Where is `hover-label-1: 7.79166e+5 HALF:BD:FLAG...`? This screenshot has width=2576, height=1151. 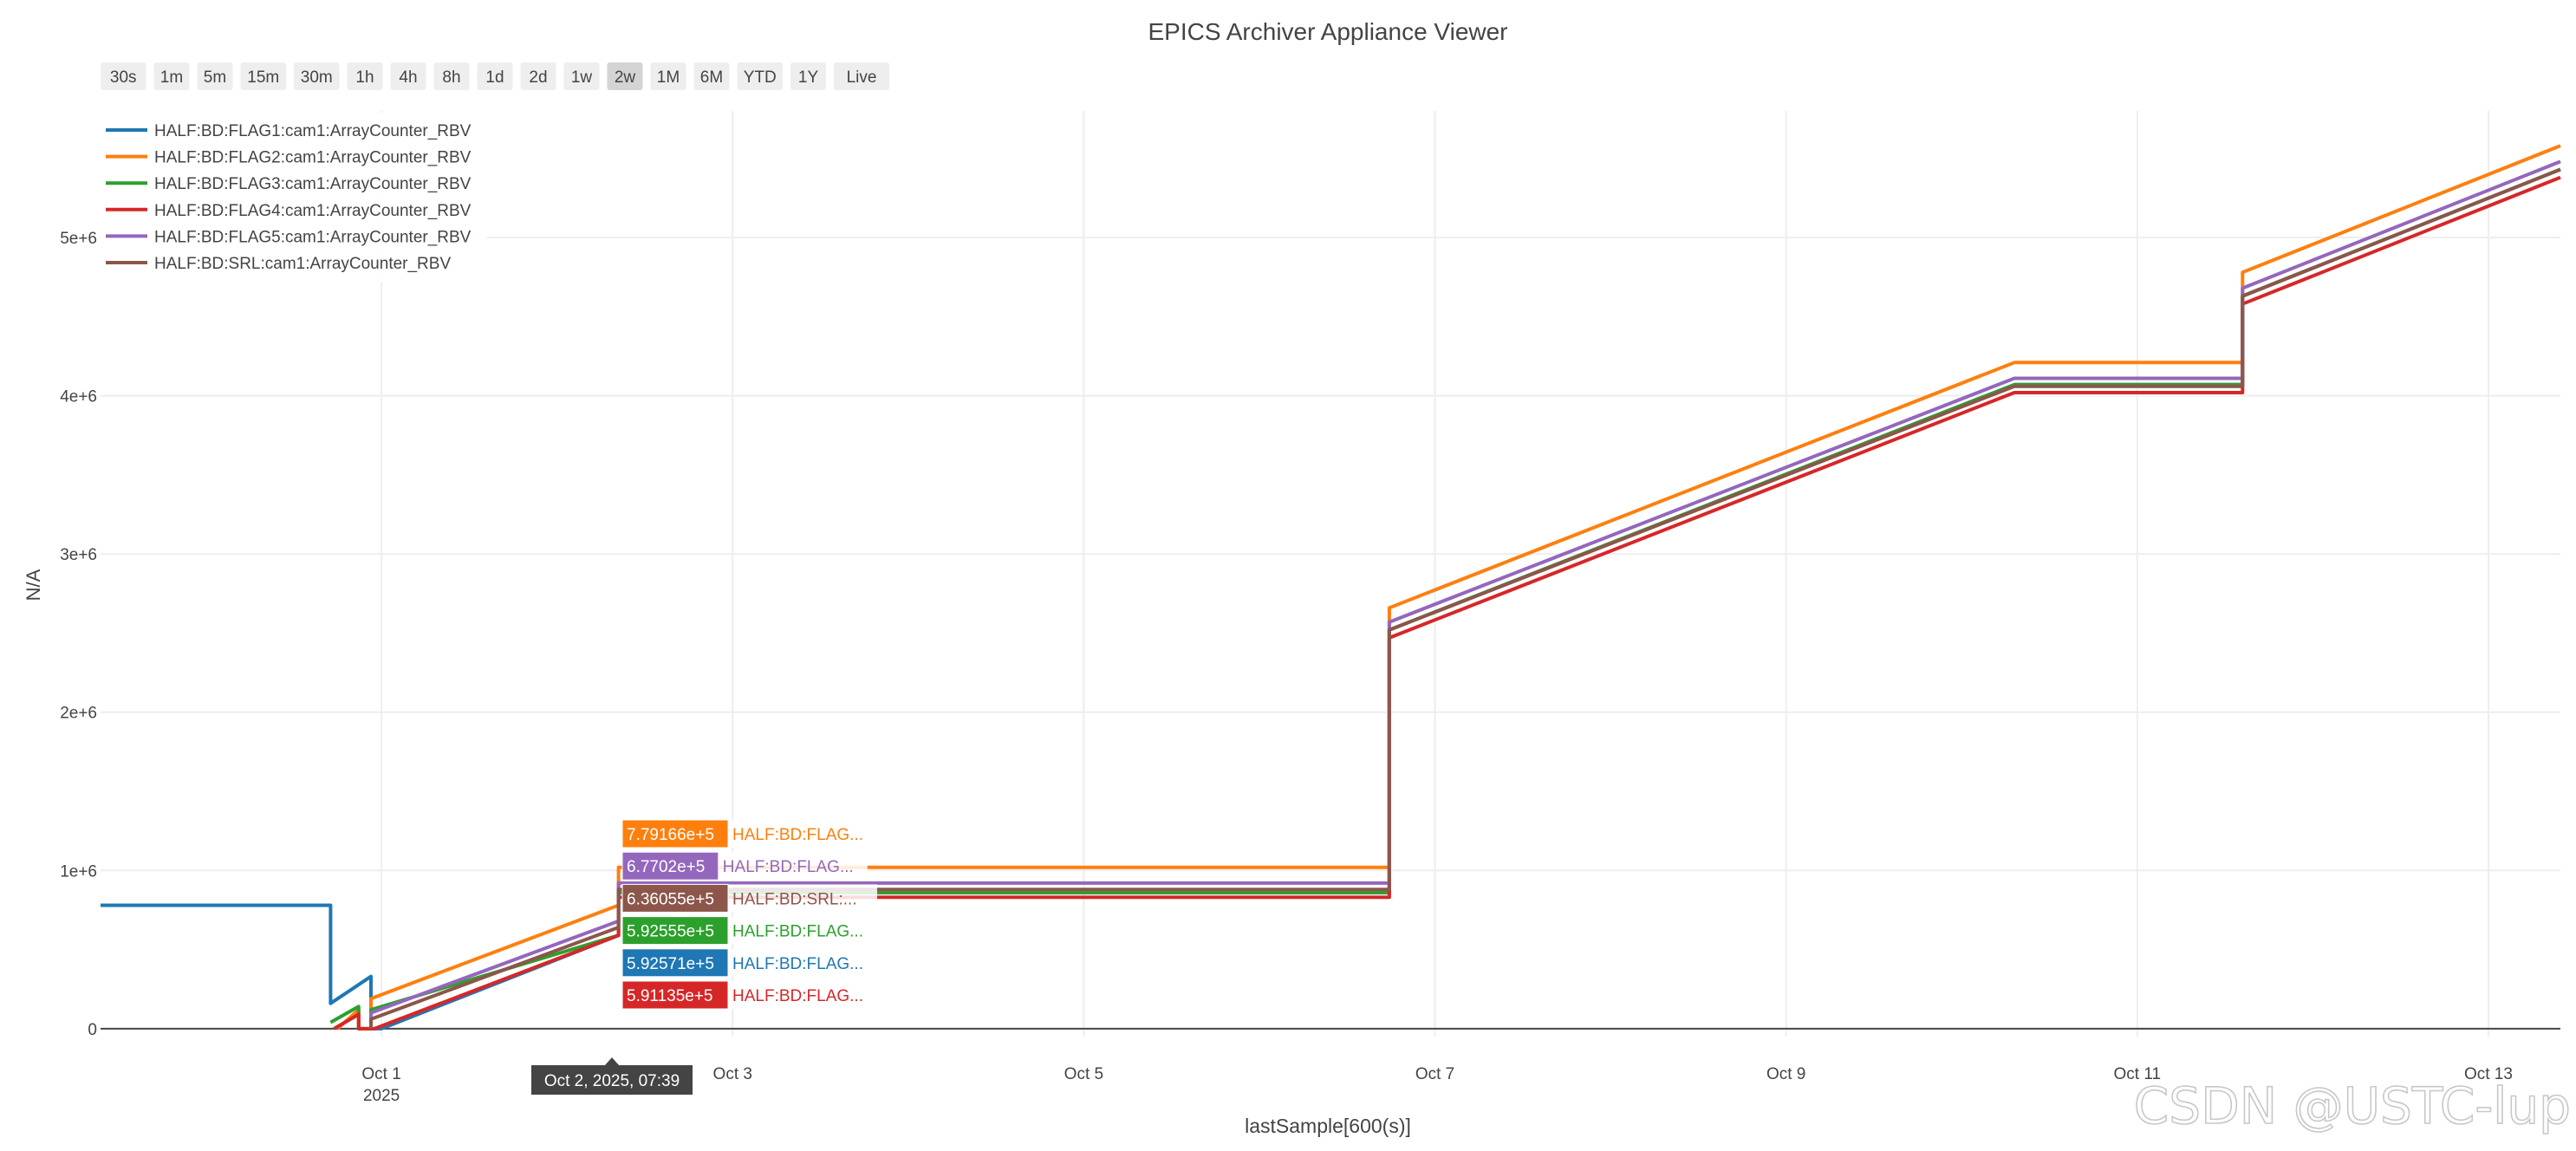 hover-label-1: 7.79166e+5 HALF:BD:FLAG... is located at coordinates (749, 834).